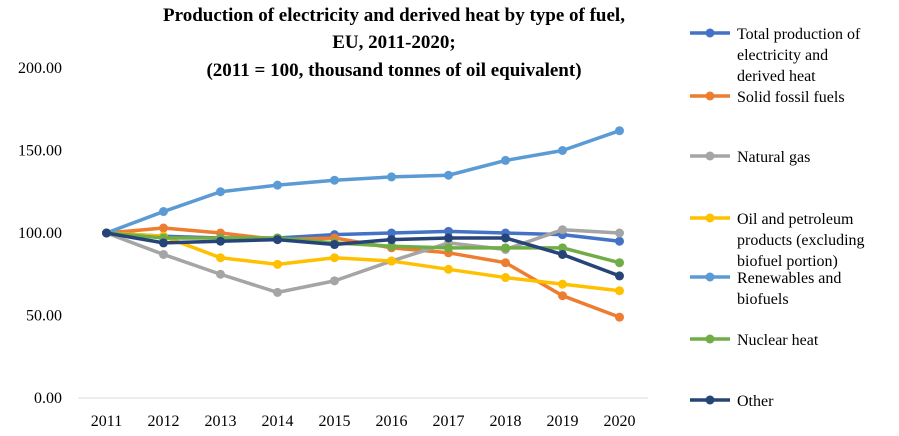 The height and width of the screenshot is (436, 899). I want to click on x-tick-label: 2014, so click(278, 421).